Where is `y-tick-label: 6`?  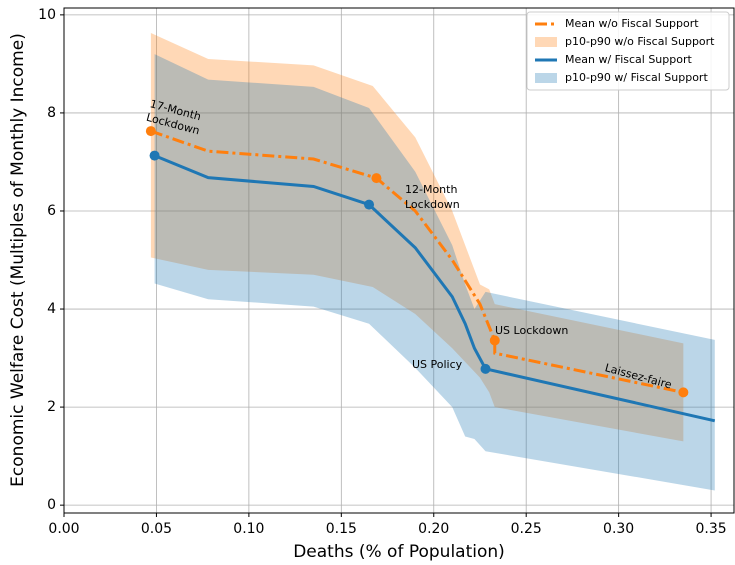
y-tick-label: 6 is located at coordinates (51, 211).